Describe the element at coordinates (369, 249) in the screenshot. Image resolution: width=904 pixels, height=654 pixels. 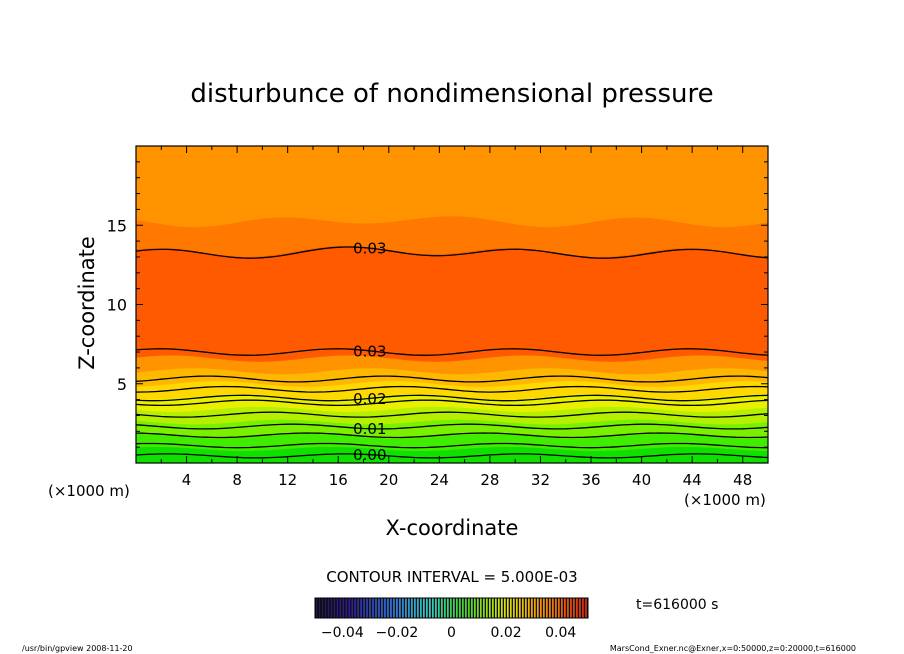
I see `contour-label-10: 0.03` at that location.